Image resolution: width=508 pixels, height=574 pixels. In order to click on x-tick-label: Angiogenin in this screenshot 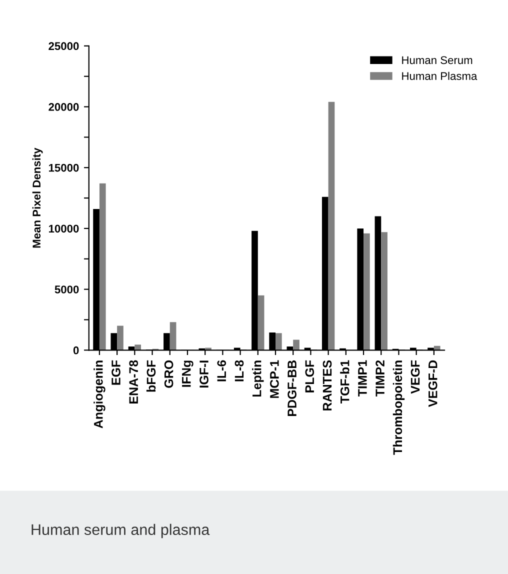, I will do `click(100, 394)`.